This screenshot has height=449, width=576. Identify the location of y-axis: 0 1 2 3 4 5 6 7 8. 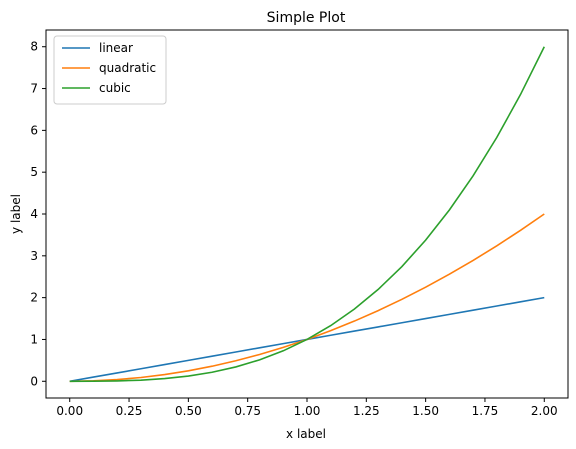
(38, 214).